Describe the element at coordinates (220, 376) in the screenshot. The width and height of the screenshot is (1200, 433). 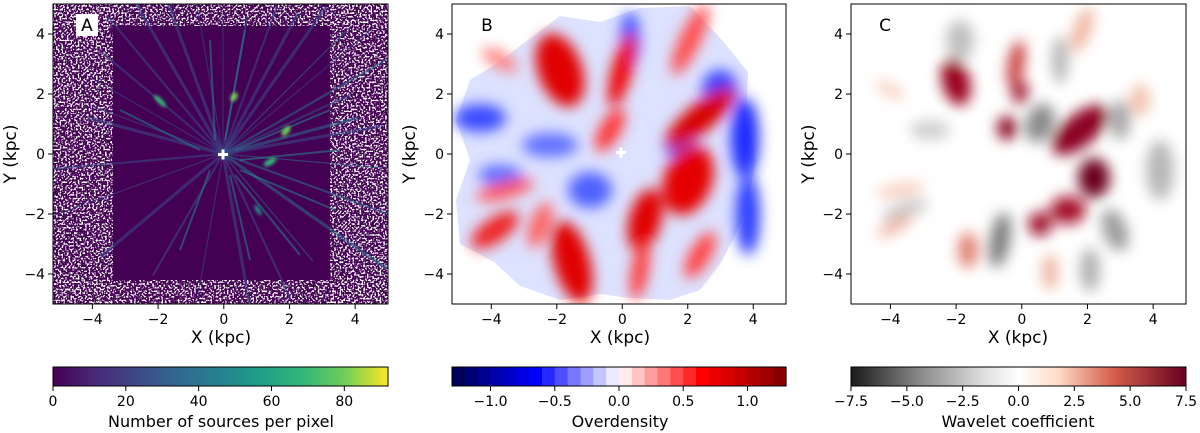
I see `colorbar-a-bar` at that location.